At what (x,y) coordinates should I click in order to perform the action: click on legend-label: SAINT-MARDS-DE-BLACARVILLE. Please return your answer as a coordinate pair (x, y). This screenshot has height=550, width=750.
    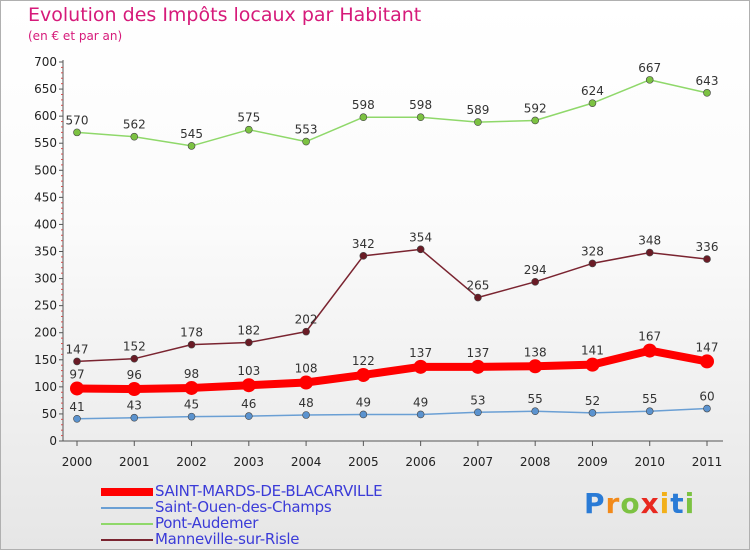
    Looking at the image, I should click on (269, 491).